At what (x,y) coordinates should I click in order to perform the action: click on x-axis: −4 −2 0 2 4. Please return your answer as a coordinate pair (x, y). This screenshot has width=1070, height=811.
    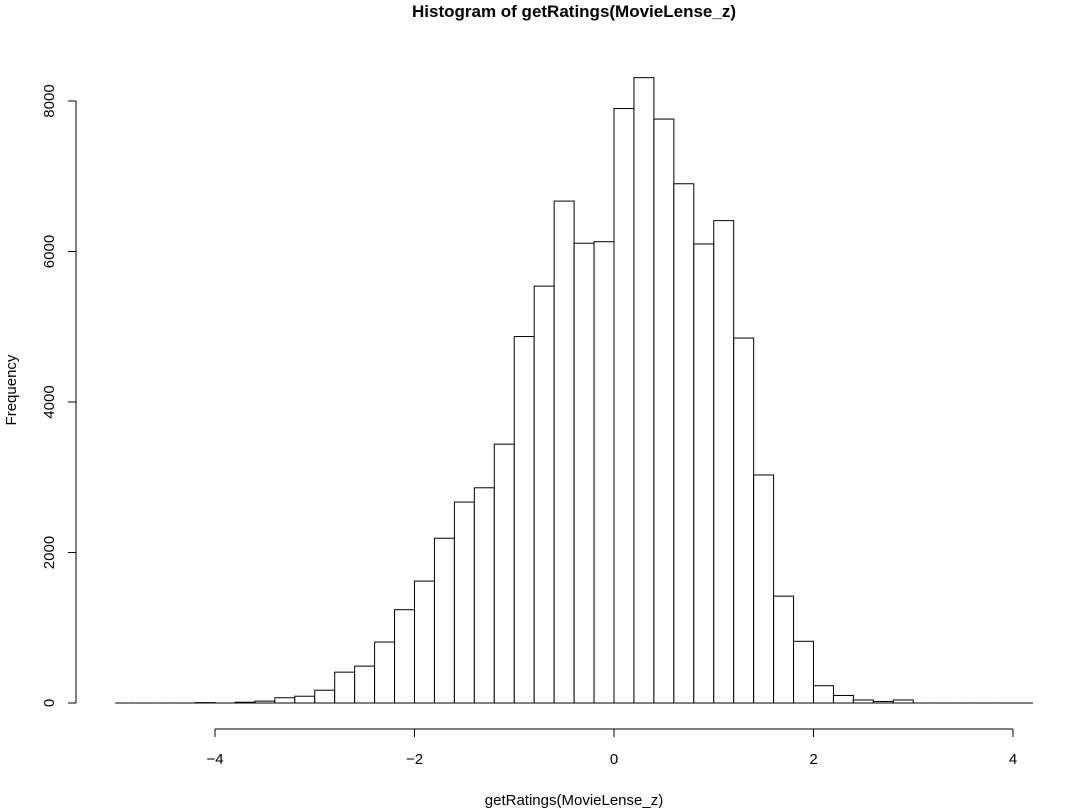
    Looking at the image, I should click on (611, 748).